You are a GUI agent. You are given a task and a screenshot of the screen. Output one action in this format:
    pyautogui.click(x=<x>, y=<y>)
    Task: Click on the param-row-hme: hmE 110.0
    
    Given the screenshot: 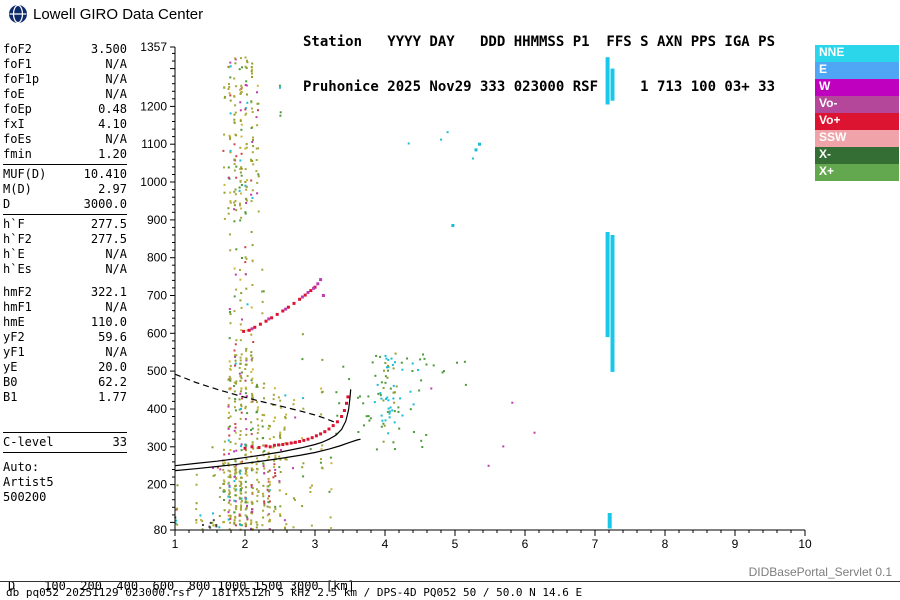 What is the action you would take?
    pyautogui.click(x=65, y=322)
    